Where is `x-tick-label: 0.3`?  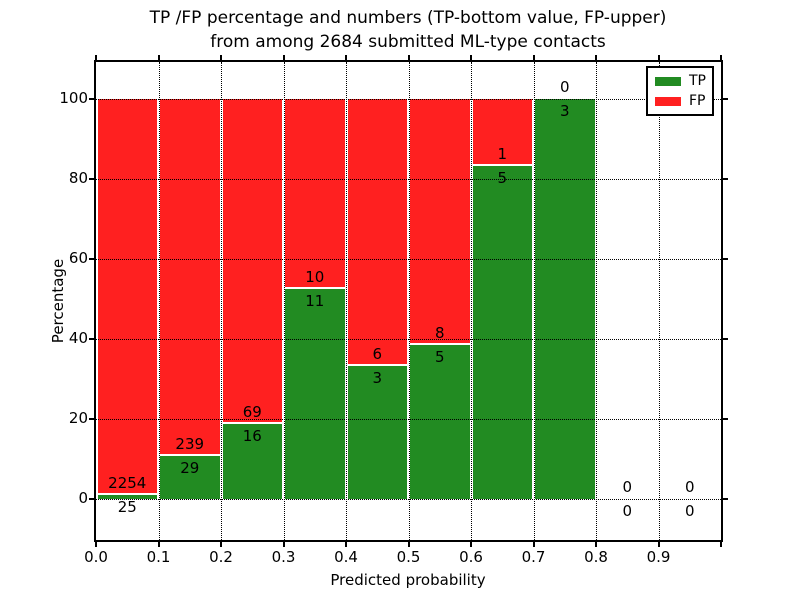 x-tick-label: 0.3 is located at coordinates (283, 557).